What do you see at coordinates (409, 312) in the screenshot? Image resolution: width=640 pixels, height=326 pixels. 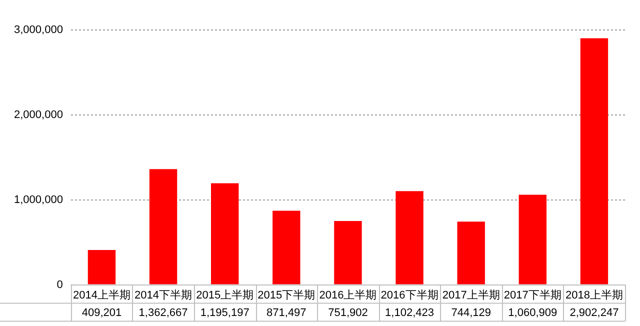 I see `data-label: 1,102,423` at bounding box center [409, 312].